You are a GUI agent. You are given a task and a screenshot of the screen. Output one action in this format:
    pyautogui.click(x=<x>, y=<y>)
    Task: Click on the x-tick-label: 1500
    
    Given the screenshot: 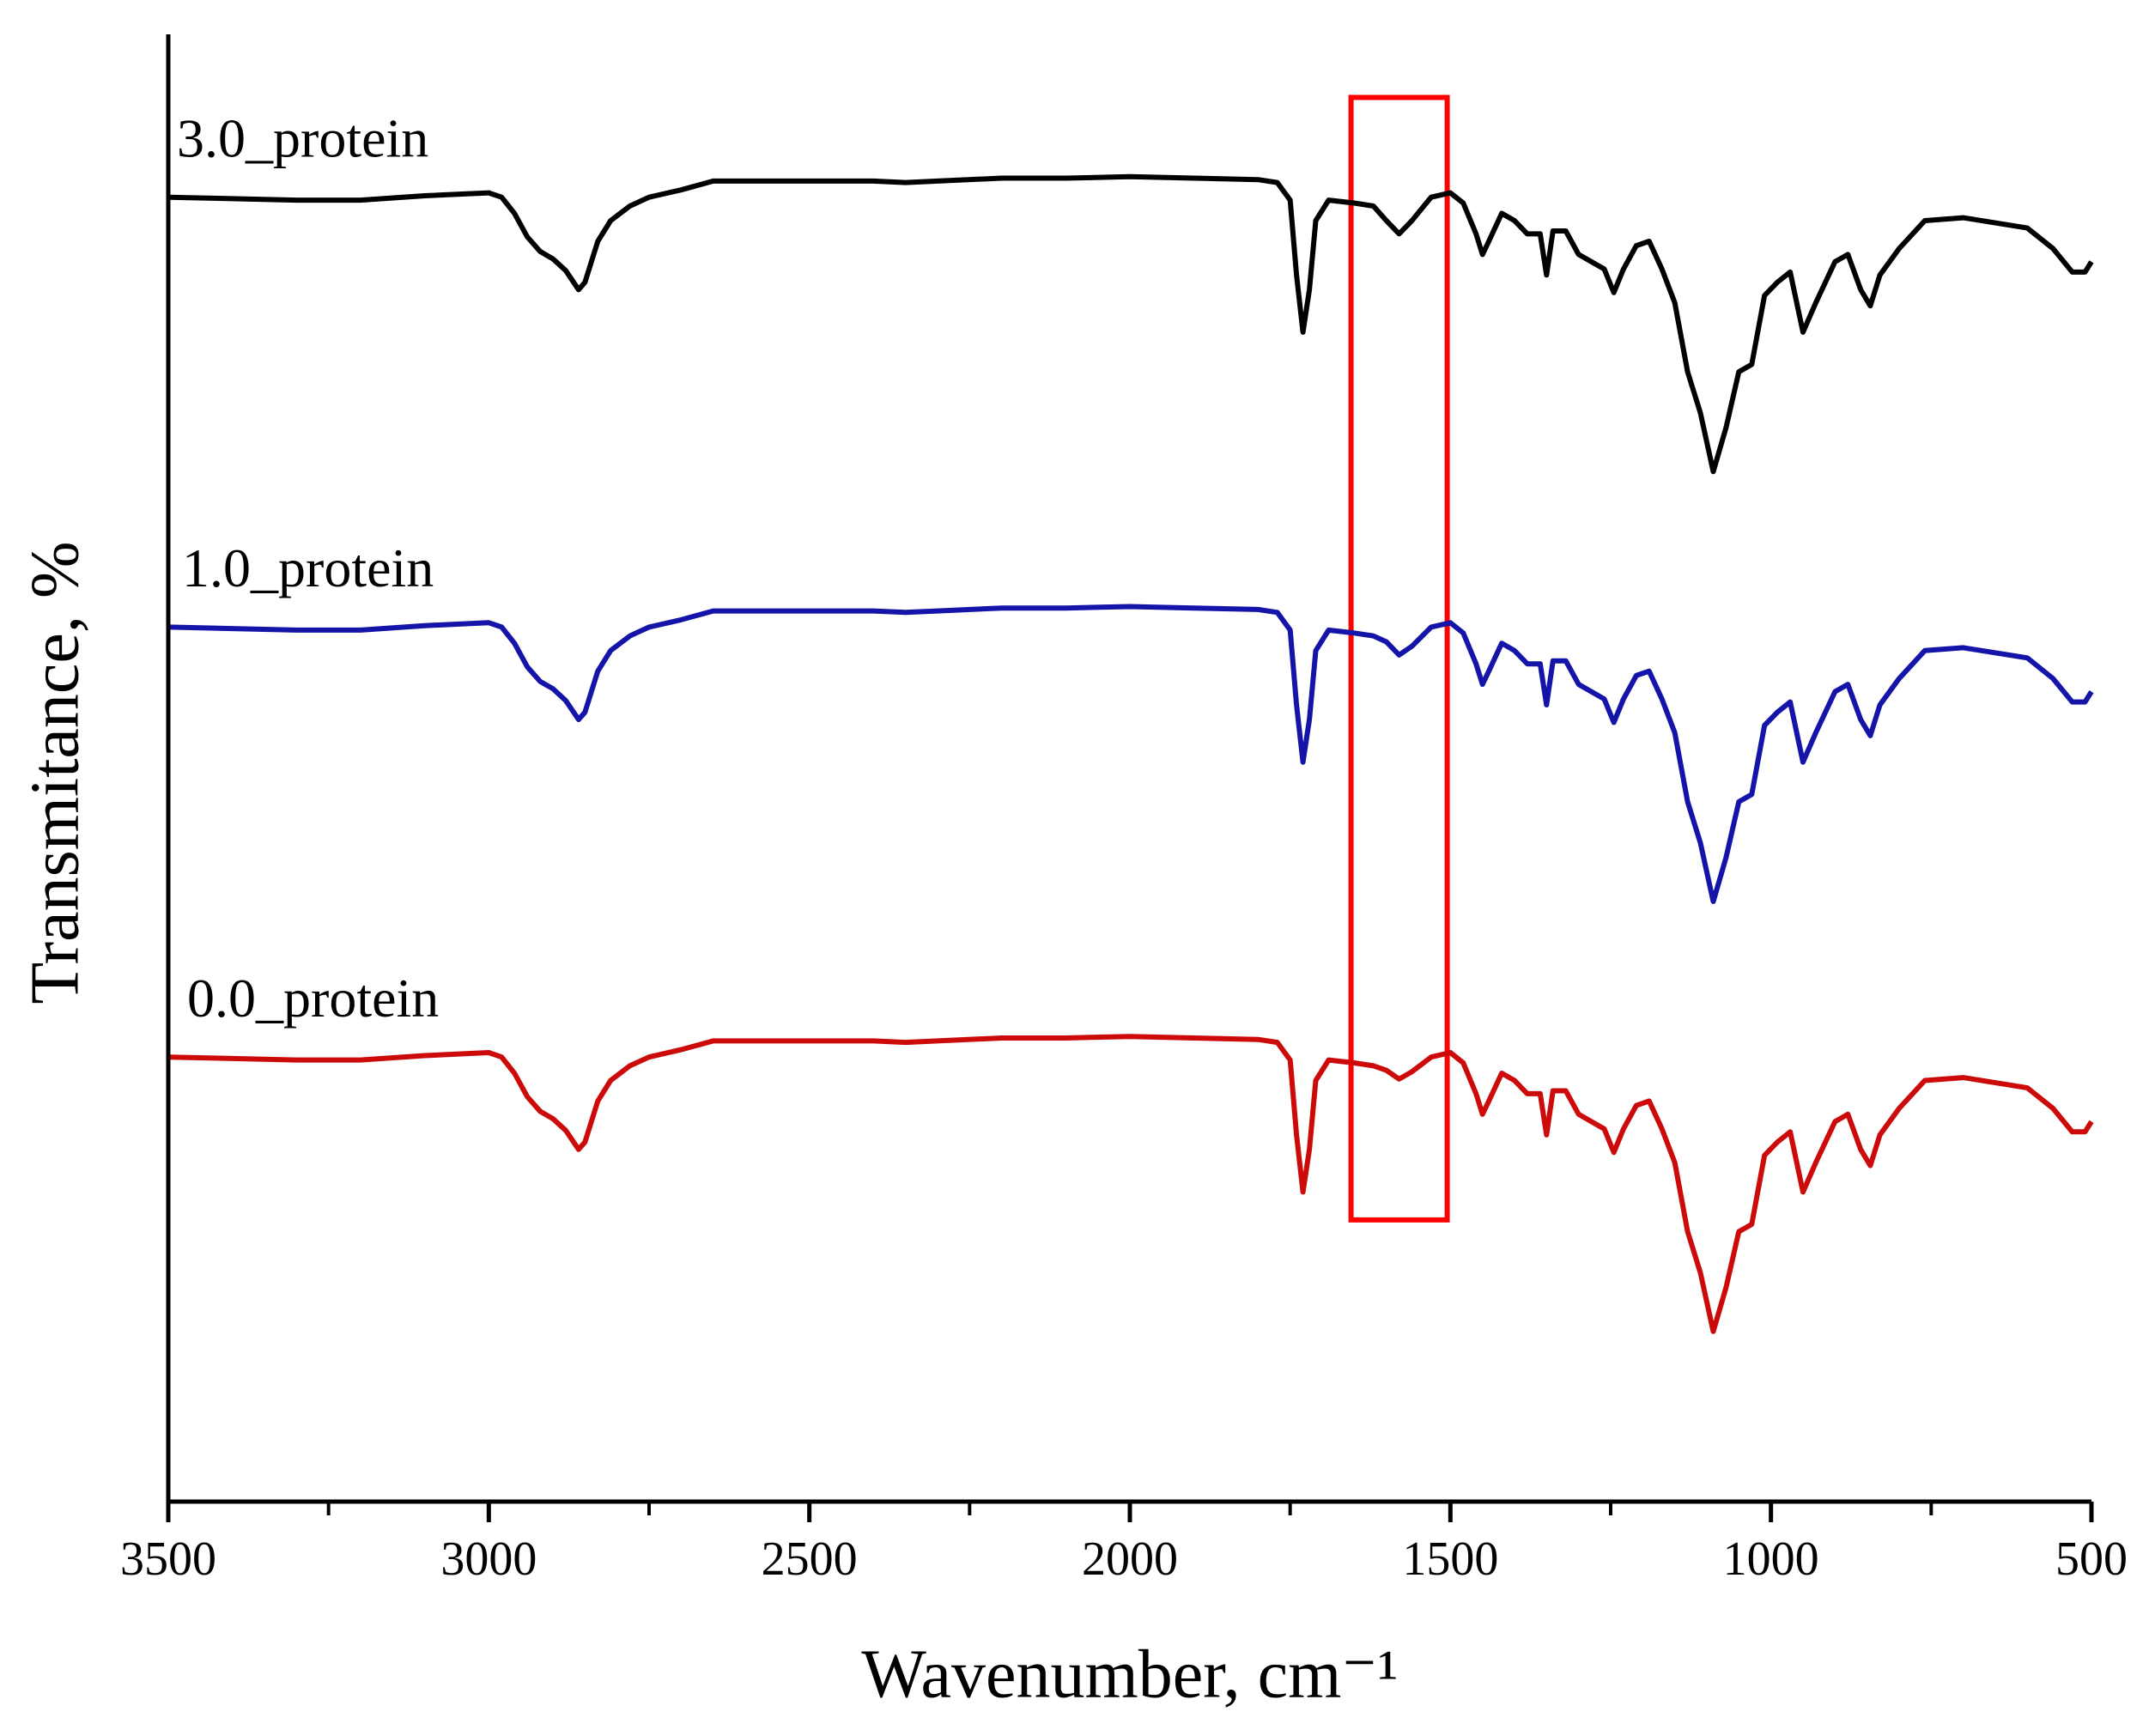 What is the action you would take?
    pyautogui.click(x=1450, y=1559)
    